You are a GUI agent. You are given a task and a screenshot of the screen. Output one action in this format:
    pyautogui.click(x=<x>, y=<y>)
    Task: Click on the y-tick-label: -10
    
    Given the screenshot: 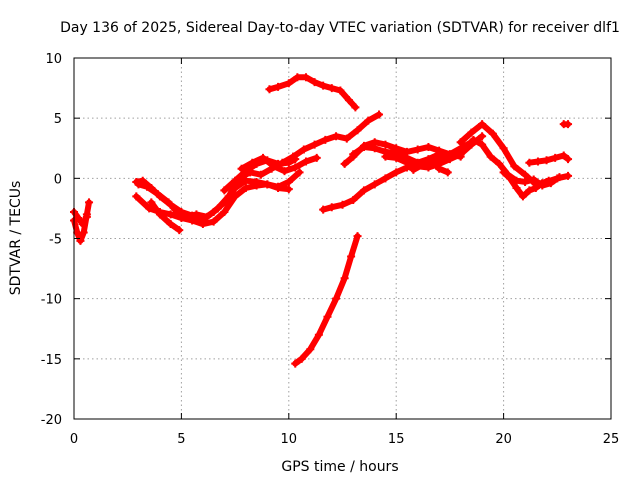 What is the action you would take?
    pyautogui.click(x=51, y=300)
    